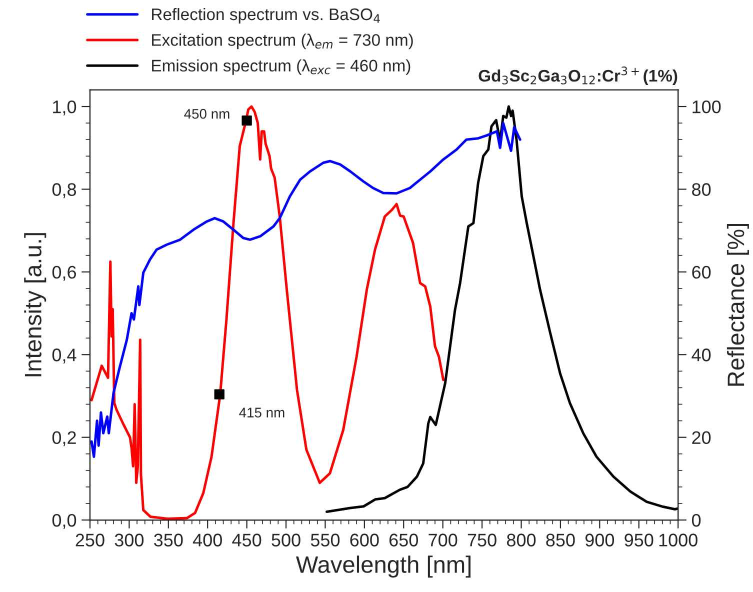  I want to click on y2-tick-label: 0, so click(696, 520).